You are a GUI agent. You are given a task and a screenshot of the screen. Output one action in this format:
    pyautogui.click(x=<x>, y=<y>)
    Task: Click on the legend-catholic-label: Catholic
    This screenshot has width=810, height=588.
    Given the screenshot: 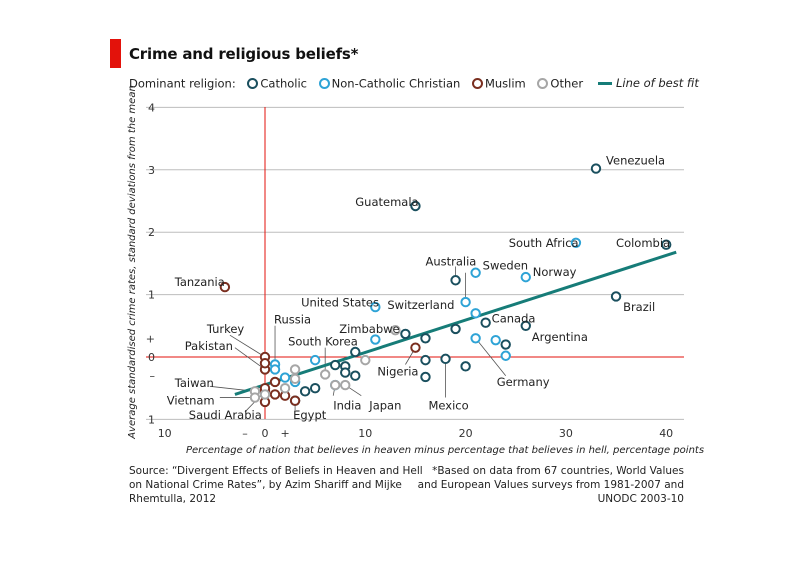 What is the action you would take?
    pyautogui.click(x=283, y=83)
    